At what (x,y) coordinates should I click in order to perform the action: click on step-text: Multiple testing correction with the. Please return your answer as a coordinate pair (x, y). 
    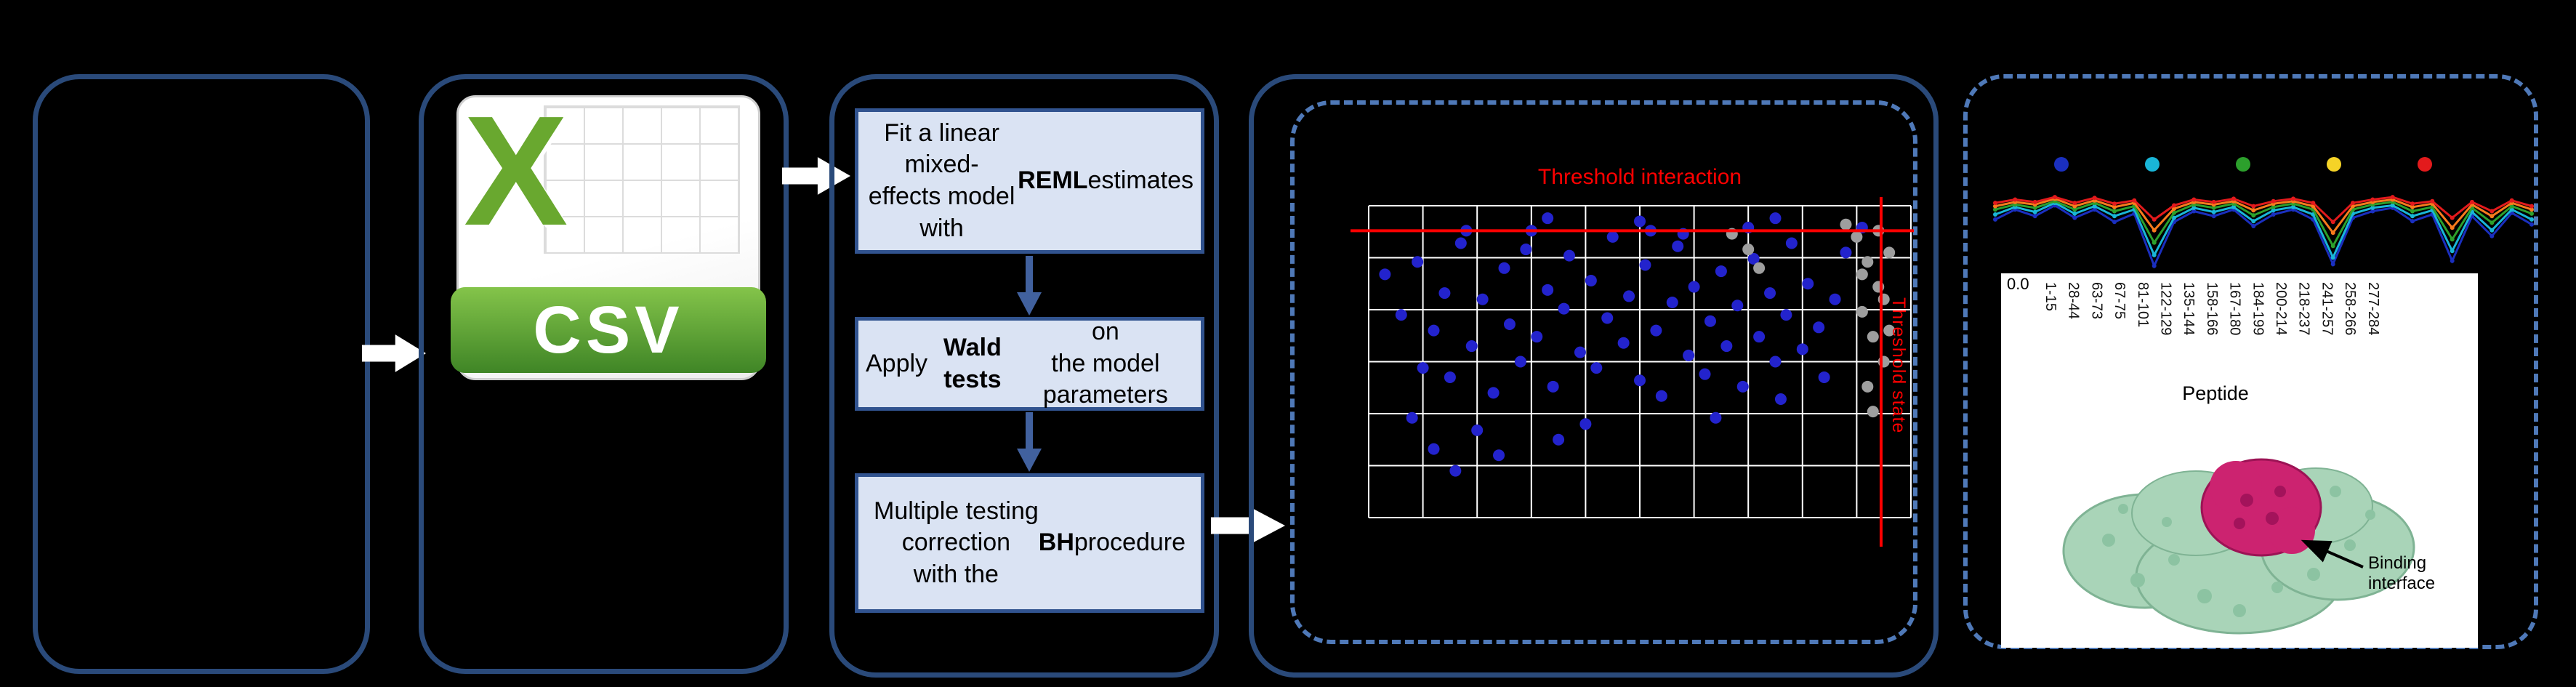
    Looking at the image, I should click on (956, 542).